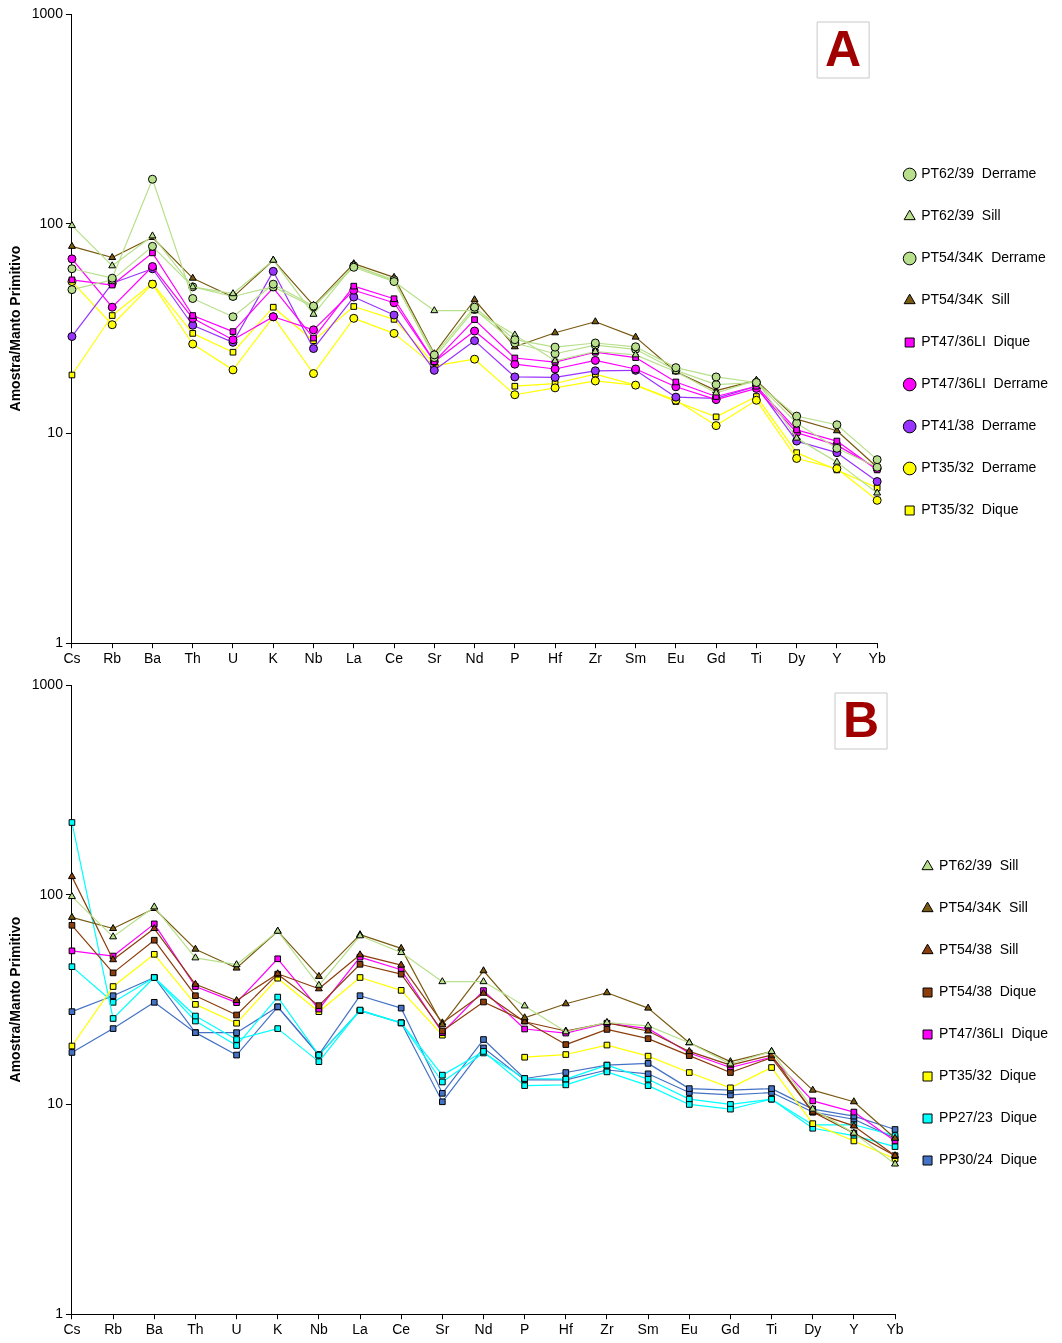 This screenshot has width=1062, height=1343. I want to click on legend-label: PT54/38 Dique, so click(988, 991).